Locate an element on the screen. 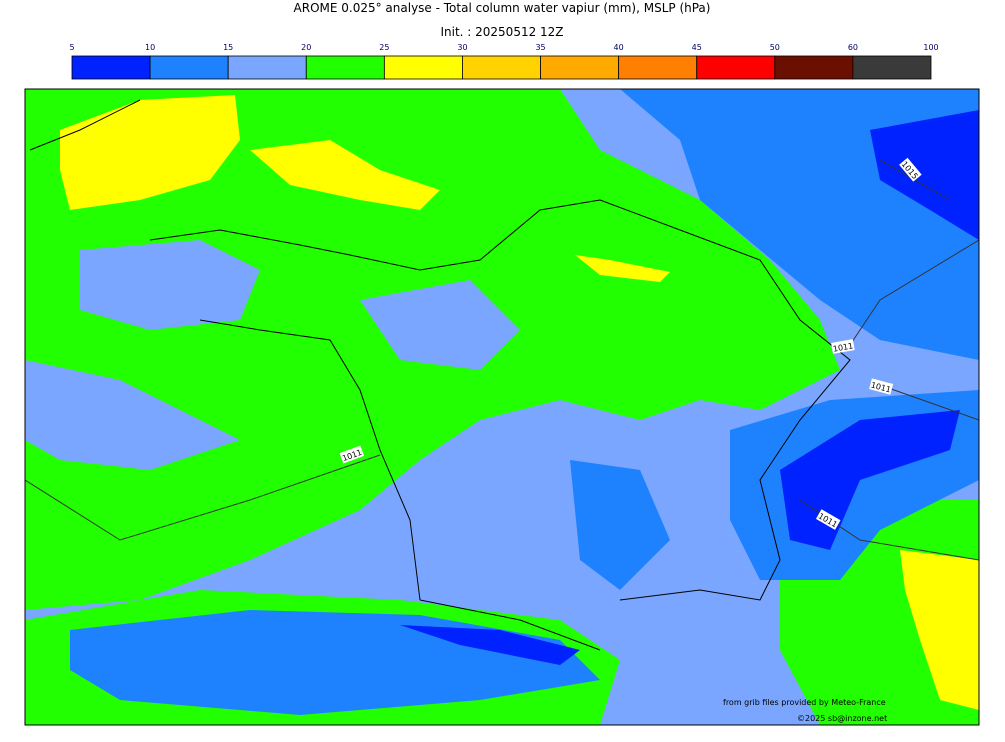 The width and height of the screenshot is (1005, 742). colorbar-tick-label: 35 is located at coordinates (540, 47).